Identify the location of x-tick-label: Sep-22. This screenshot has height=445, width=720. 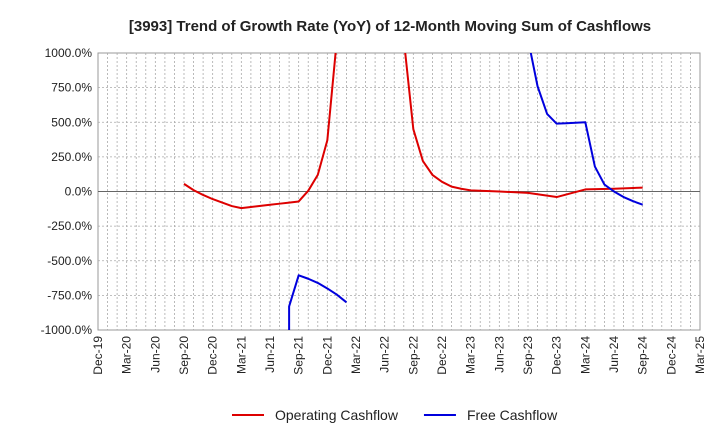
(413, 355).